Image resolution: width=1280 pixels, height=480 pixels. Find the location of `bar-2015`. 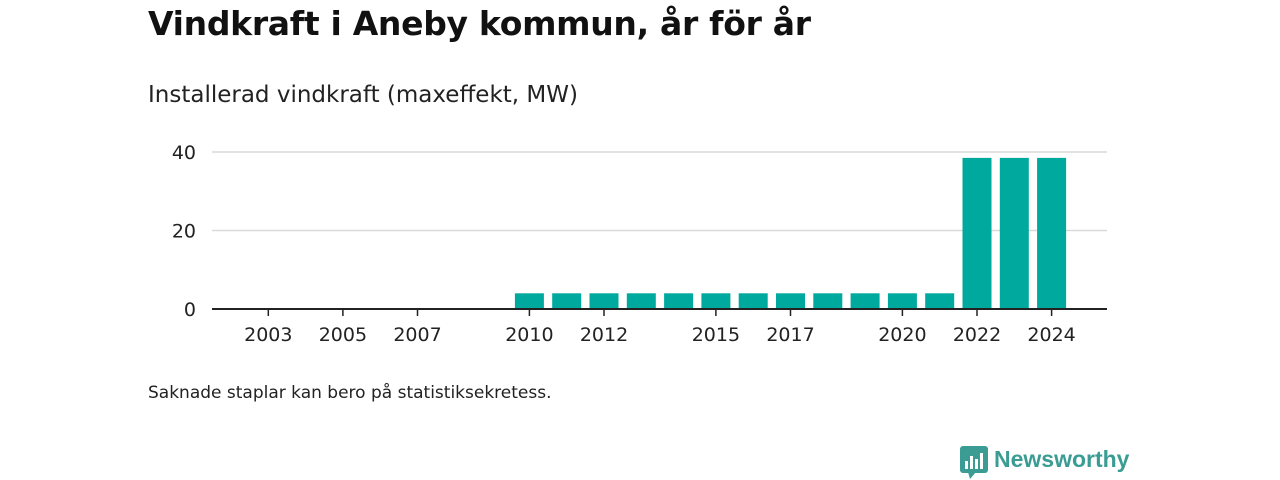

bar-2015 is located at coordinates (716, 301).